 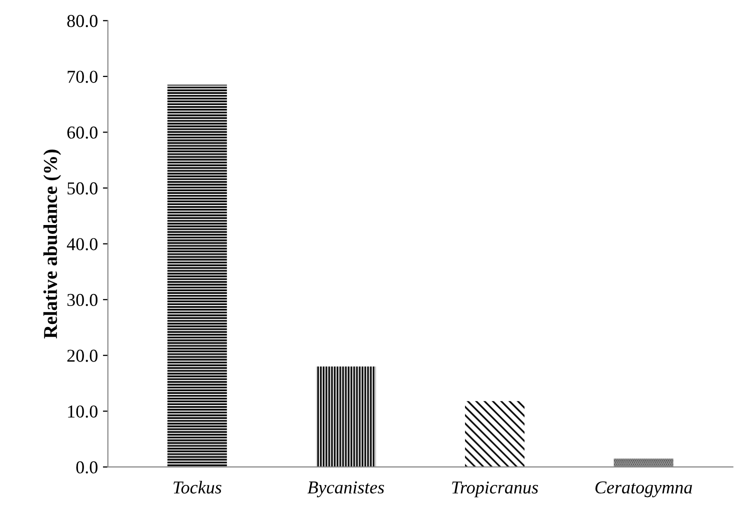 I want to click on y-tick-label: 80.0, so click(x=82, y=21).